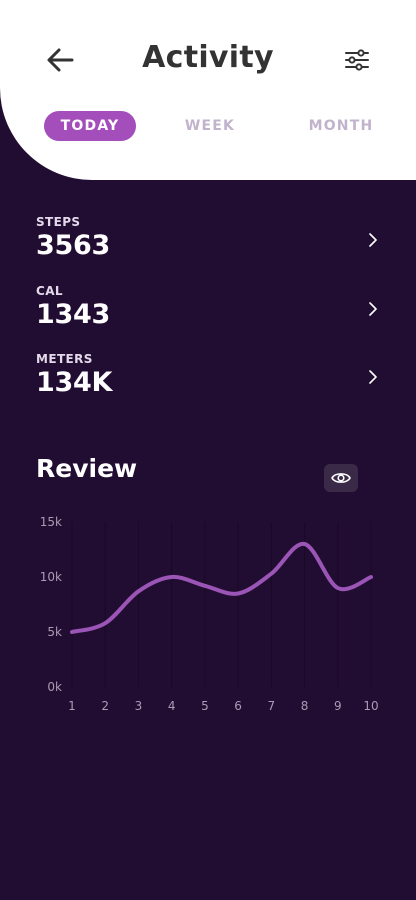 This screenshot has width=416, height=900. Describe the element at coordinates (172, 706) in the screenshot. I see `x-tick-label: 4` at that location.